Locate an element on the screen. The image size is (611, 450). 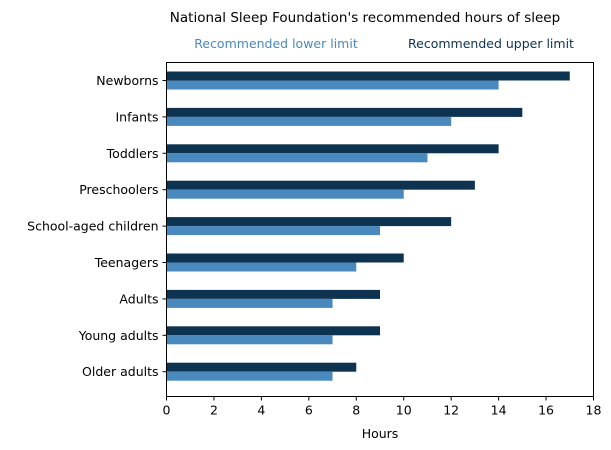
y-tick-label-5: Teenagers is located at coordinates (126, 262).